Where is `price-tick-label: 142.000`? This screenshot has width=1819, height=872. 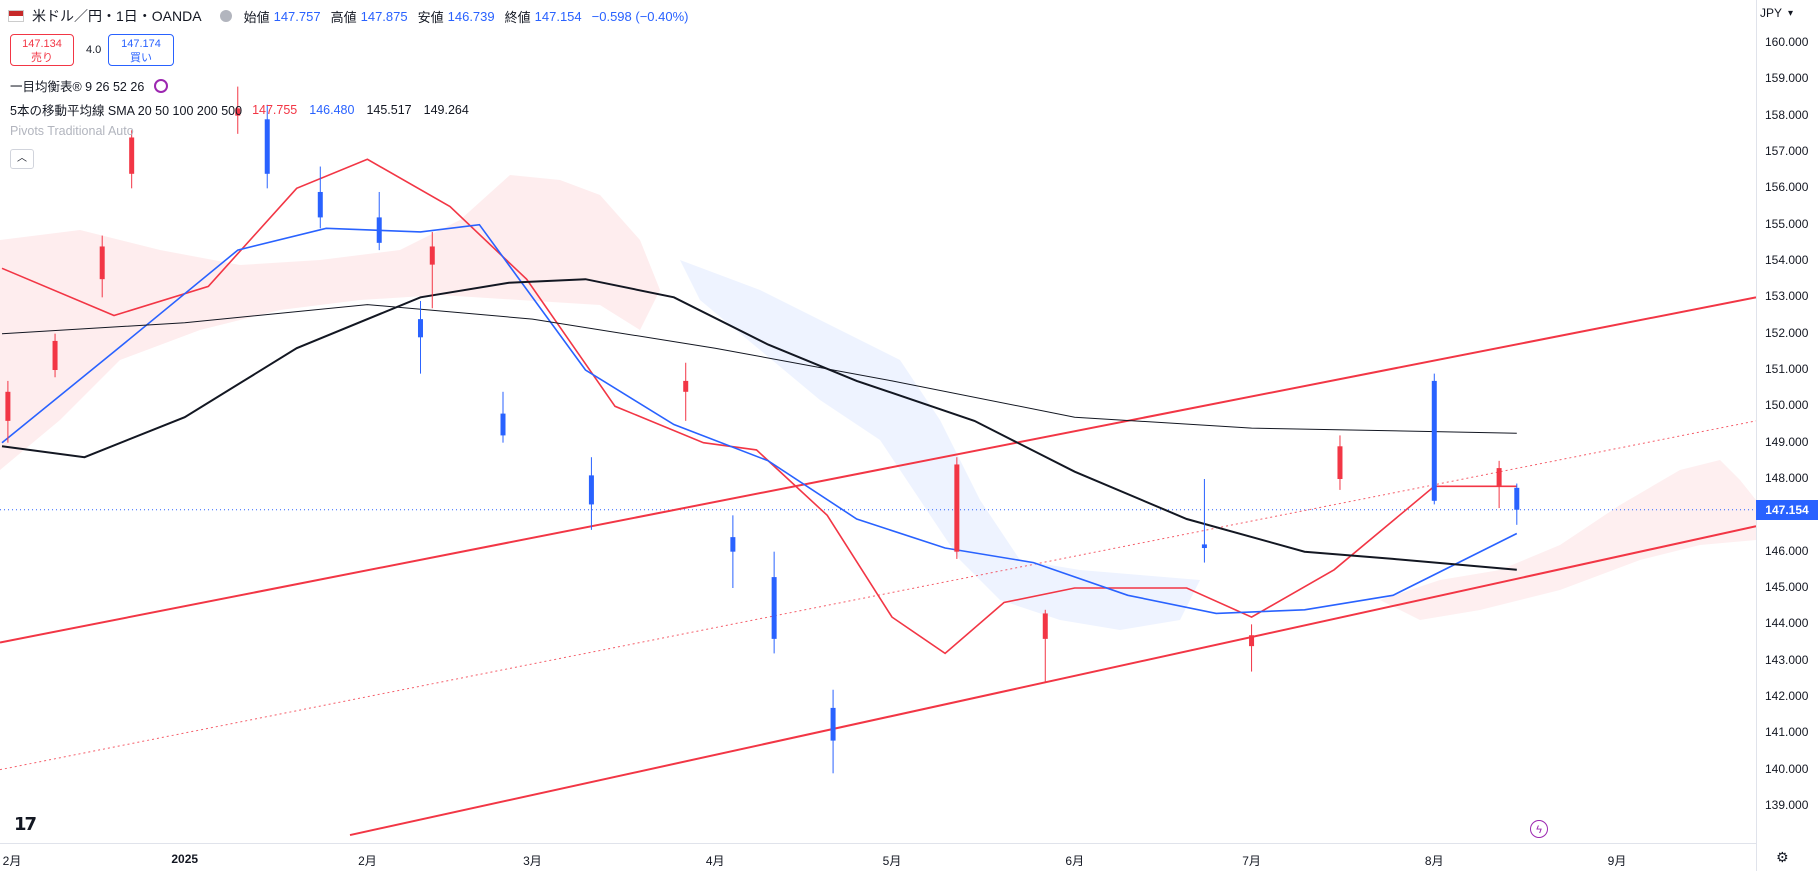
price-tick-label: 142.000 is located at coordinates (1787, 696).